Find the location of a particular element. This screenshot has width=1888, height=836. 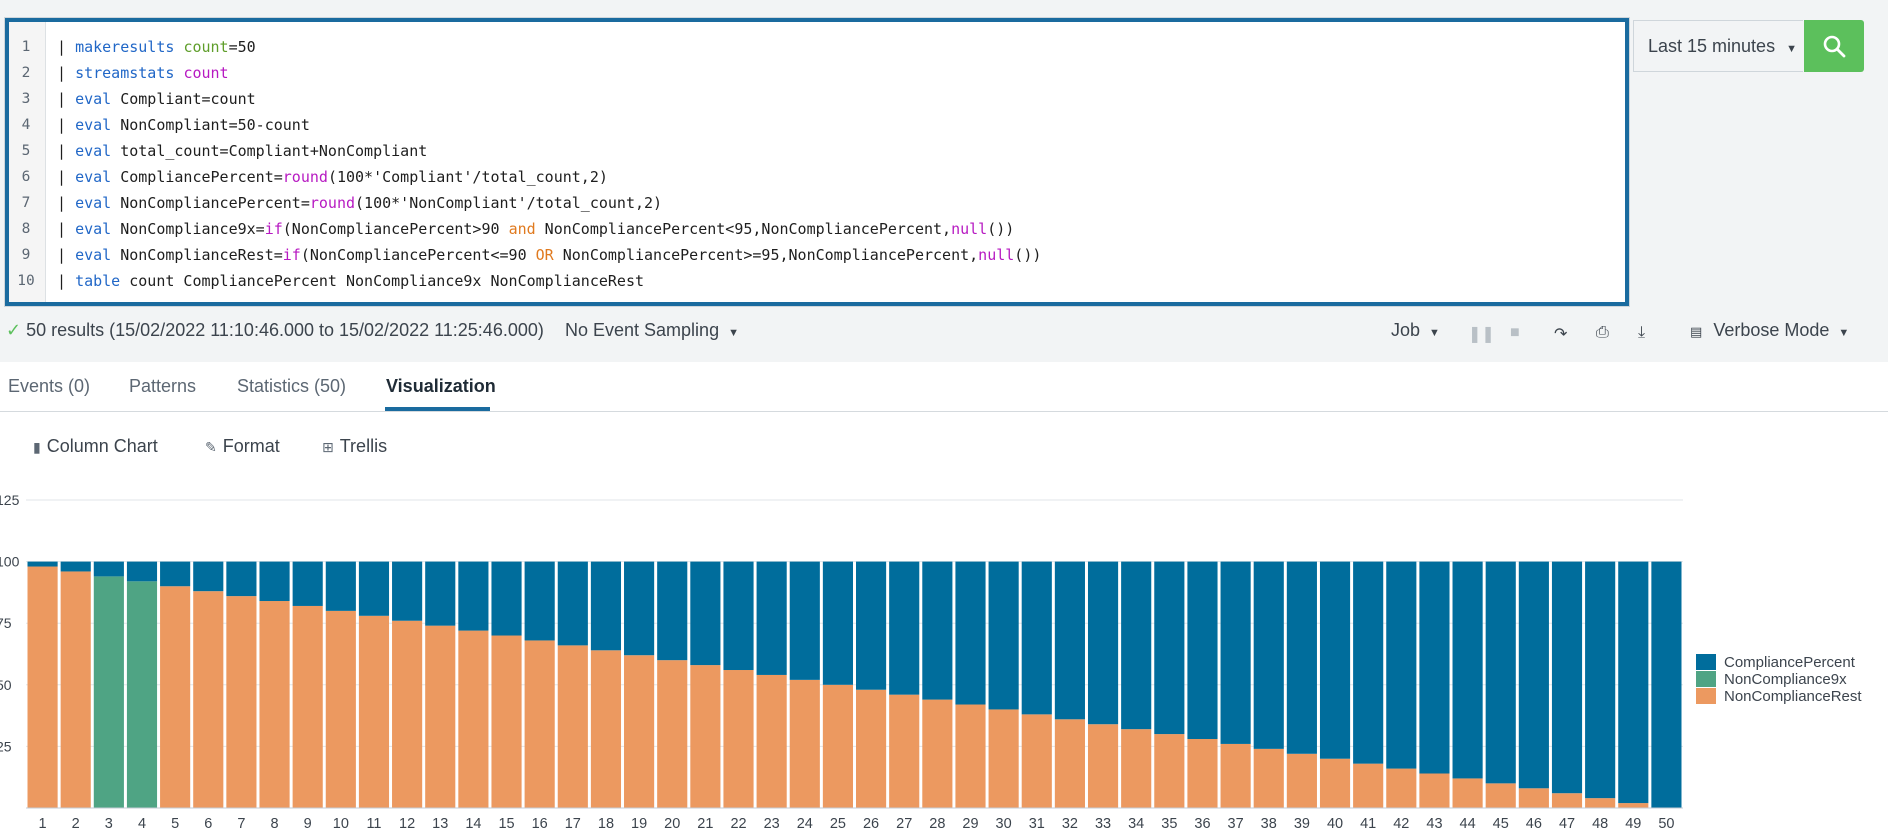

chart-type-label: Column Chart is located at coordinates (102, 446).